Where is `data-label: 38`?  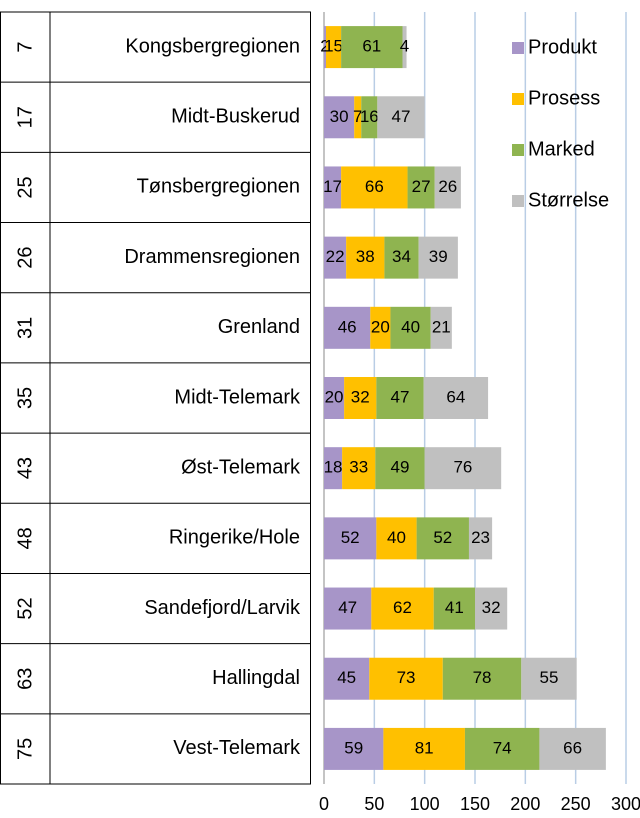 data-label: 38 is located at coordinates (365, 256).